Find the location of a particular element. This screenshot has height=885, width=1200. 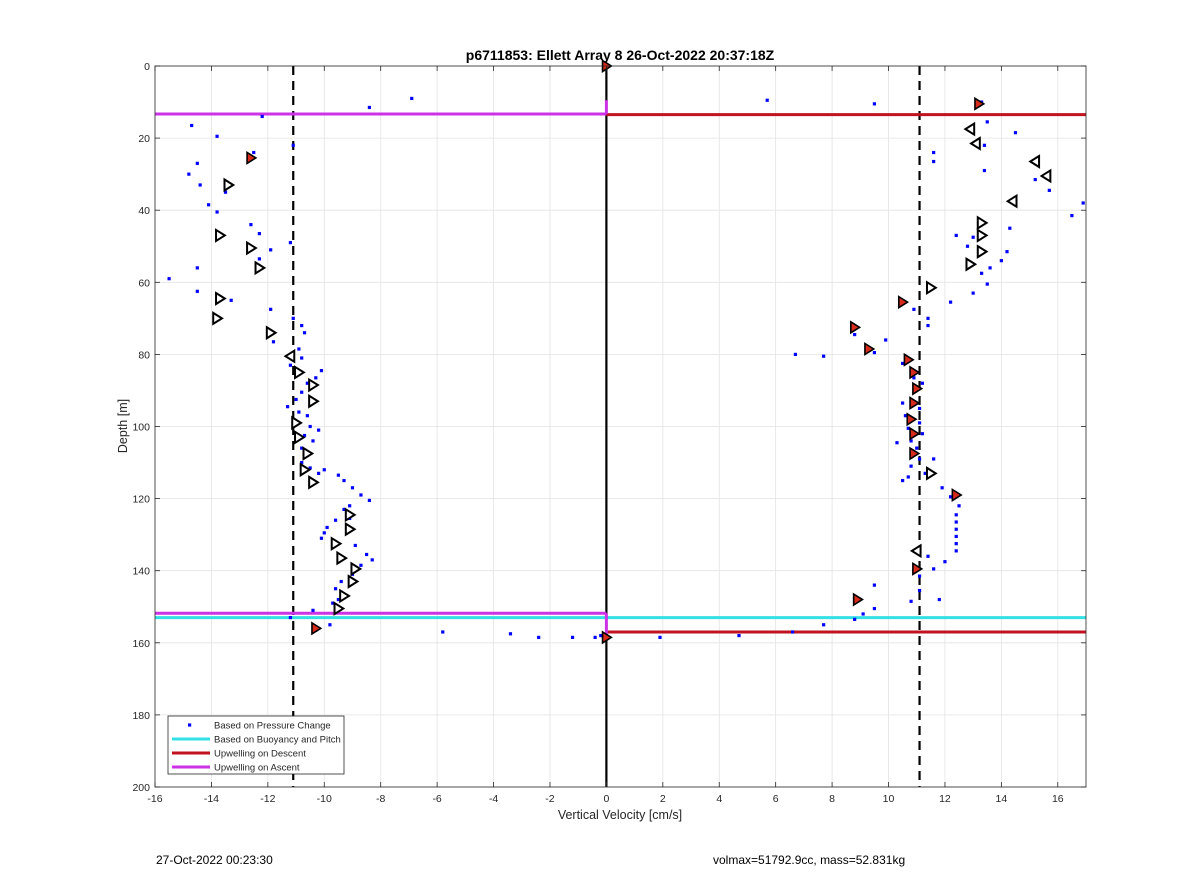

y-tick-label: 60 is located at coordinates (144, 283).